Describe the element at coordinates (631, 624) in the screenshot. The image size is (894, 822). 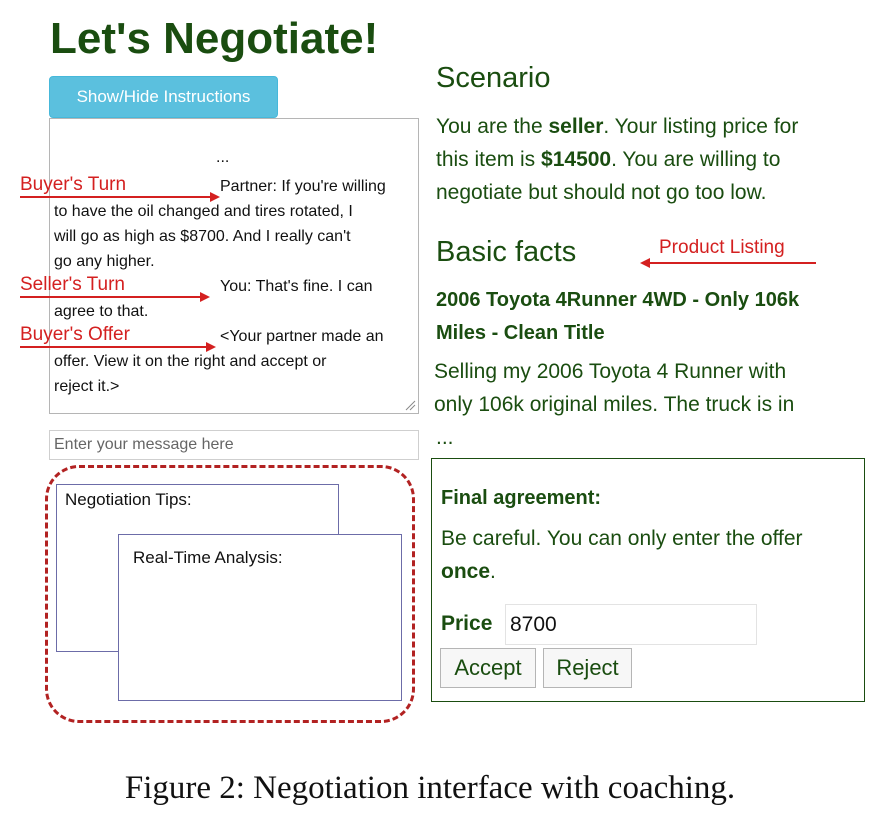
I see `price-input` at that location.